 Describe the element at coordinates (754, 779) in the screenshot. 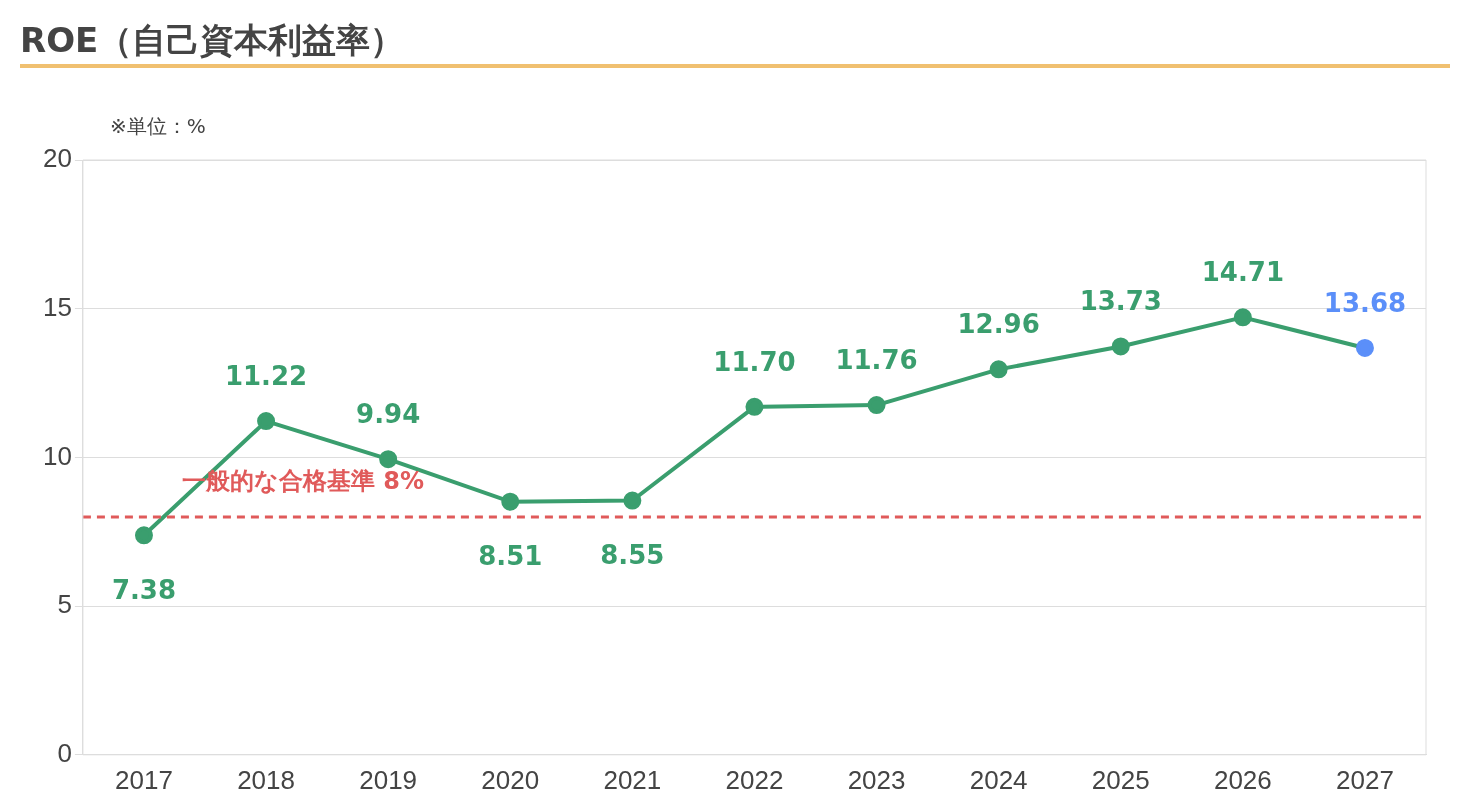

I see `x-tick-label: 2022` at that location.